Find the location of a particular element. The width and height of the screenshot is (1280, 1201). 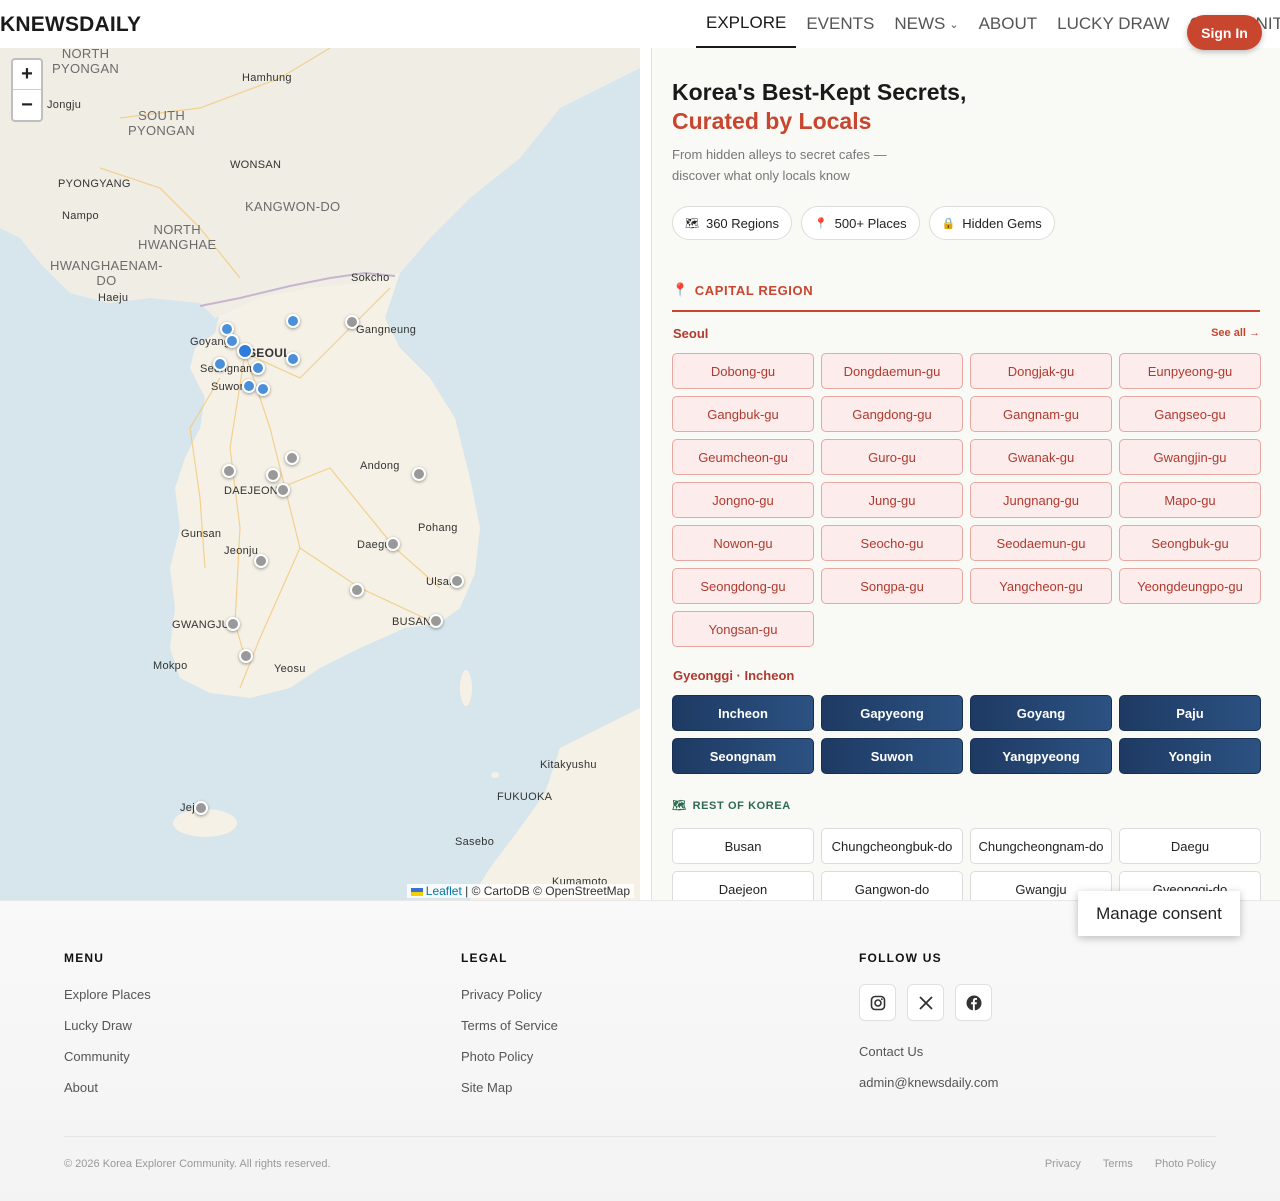

sign-in-button: Sign In is located at coordinates (1224, 32).